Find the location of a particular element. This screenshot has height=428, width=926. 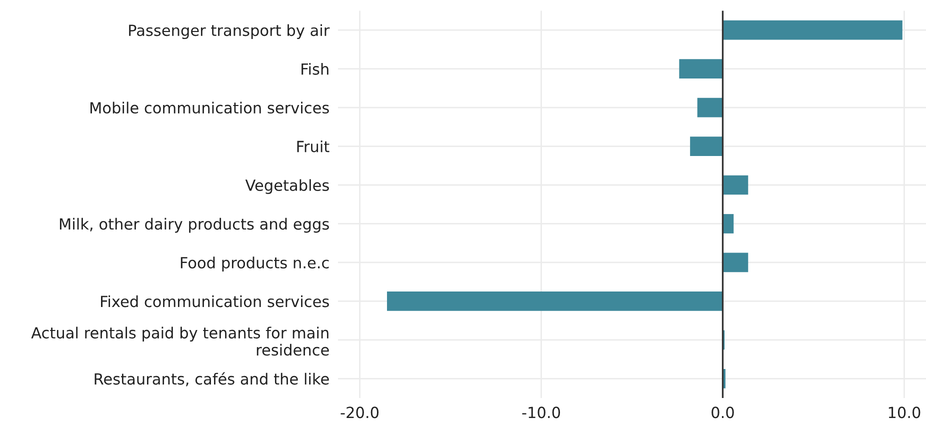

y-tick-label: Food products n.e.c is located at coordinates (254, 264).